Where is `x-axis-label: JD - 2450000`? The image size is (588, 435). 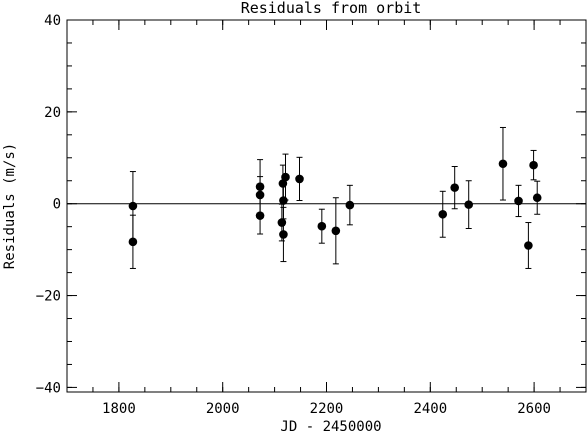
x-axis-label: JD - 2450000 is located at coordinates (330, 427).